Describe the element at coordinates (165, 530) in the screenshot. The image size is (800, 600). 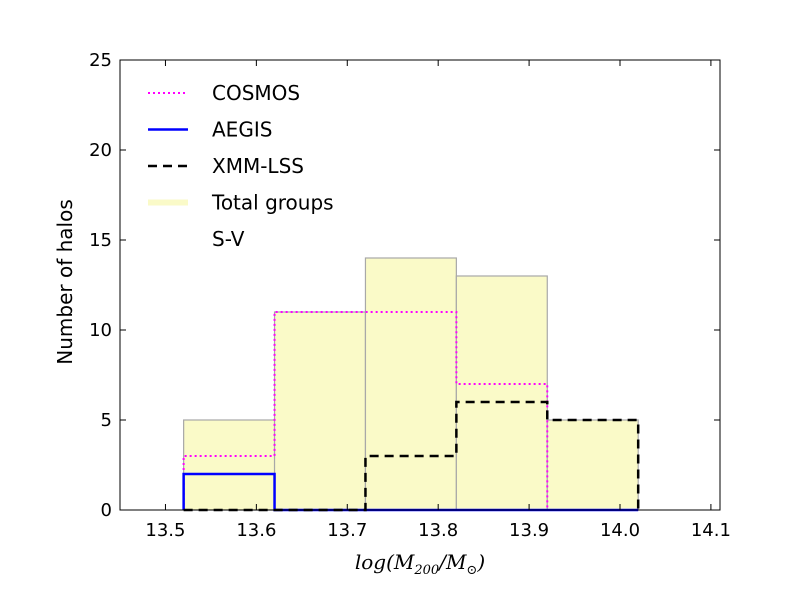
I see `x-tick-label-13.5: 13.5` at that location.